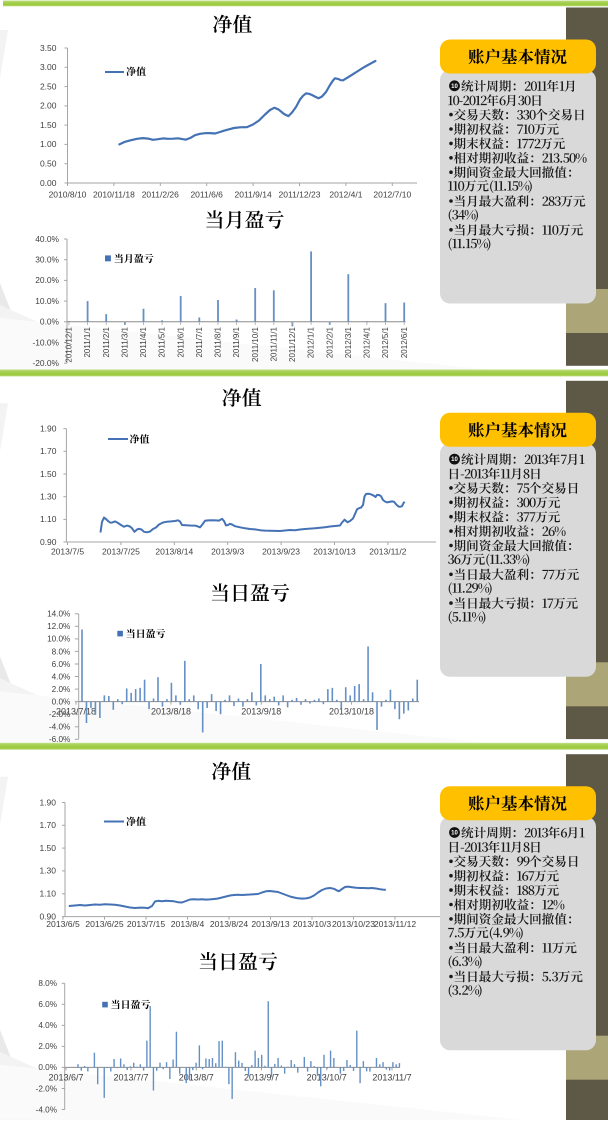 The image size is (608, 1125). I want to click on svg-text: 2.00, so click(48, 106).